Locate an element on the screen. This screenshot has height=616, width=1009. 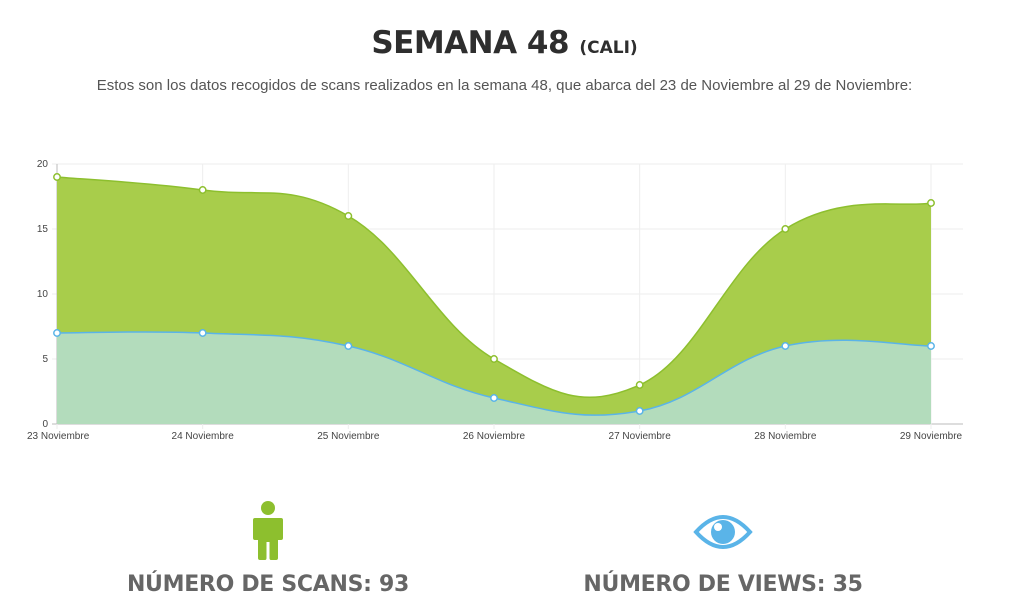
x-tick-label: 28 Noviembre is located at coordinates (785, 436).